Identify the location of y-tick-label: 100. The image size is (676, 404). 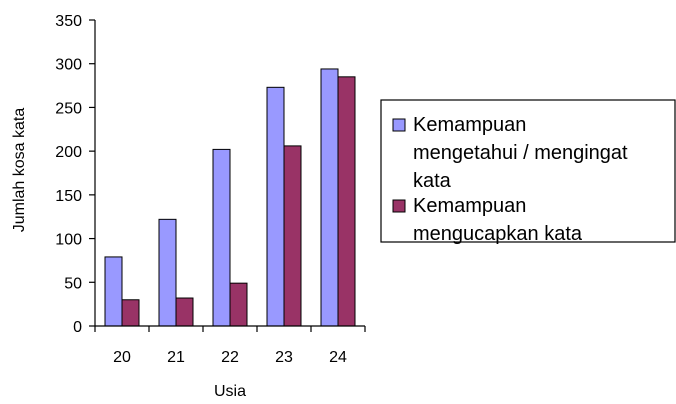
(68, 240).